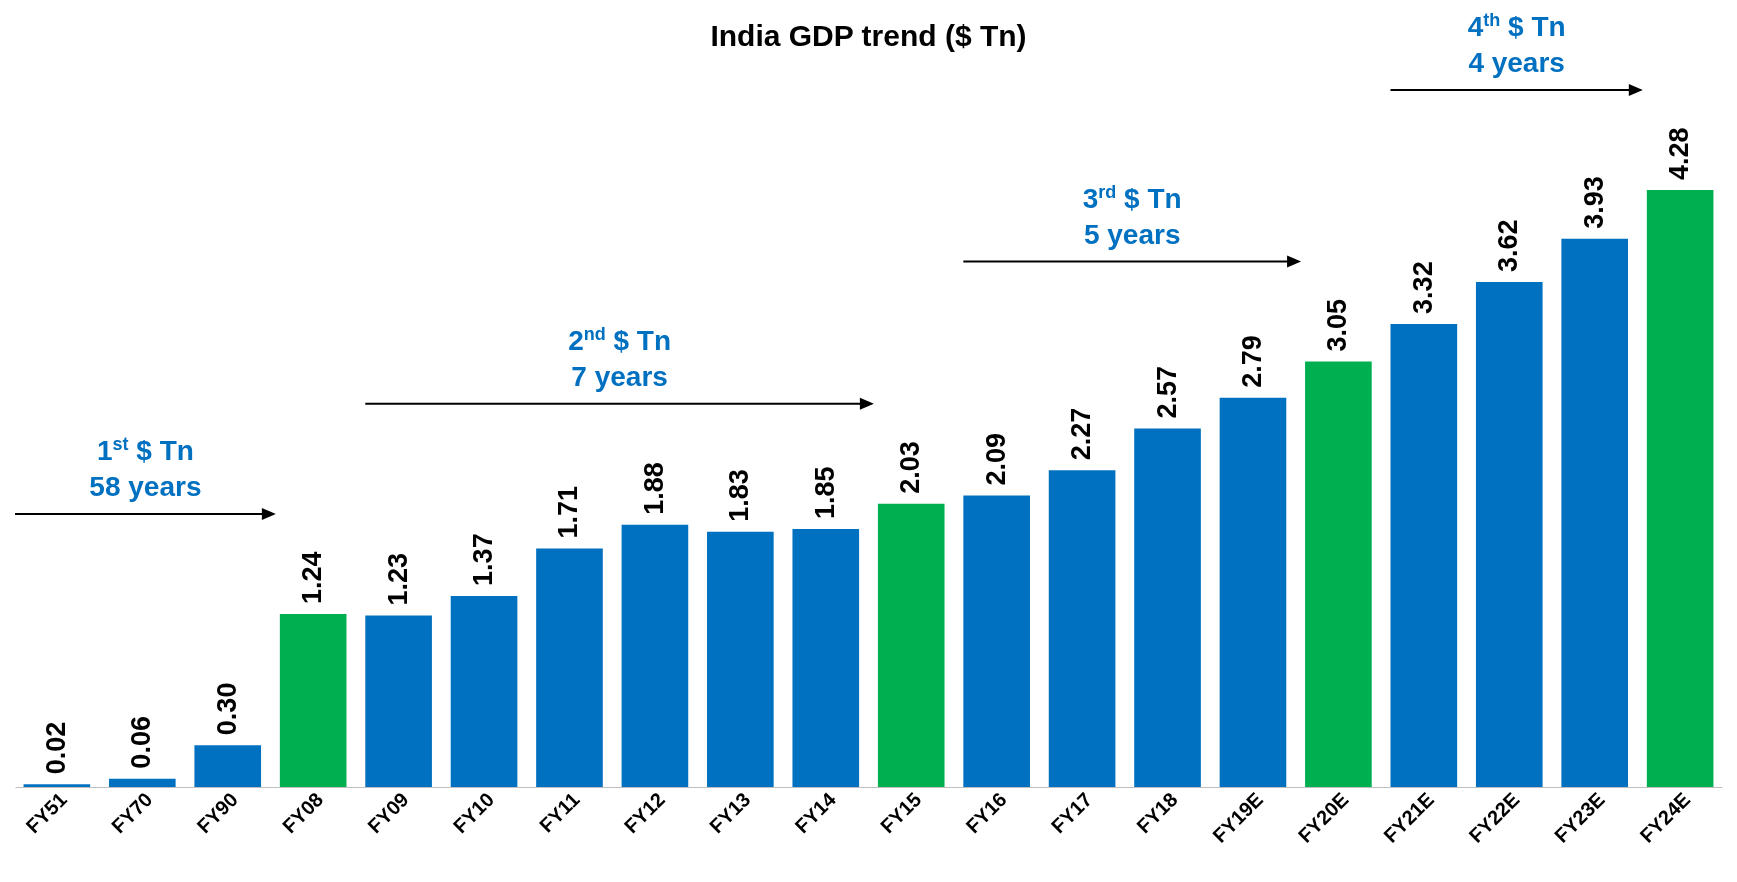 The height and width of the screenshot is (882, 1737). I want to click on data-label: 3.93, so click(1593, 202).